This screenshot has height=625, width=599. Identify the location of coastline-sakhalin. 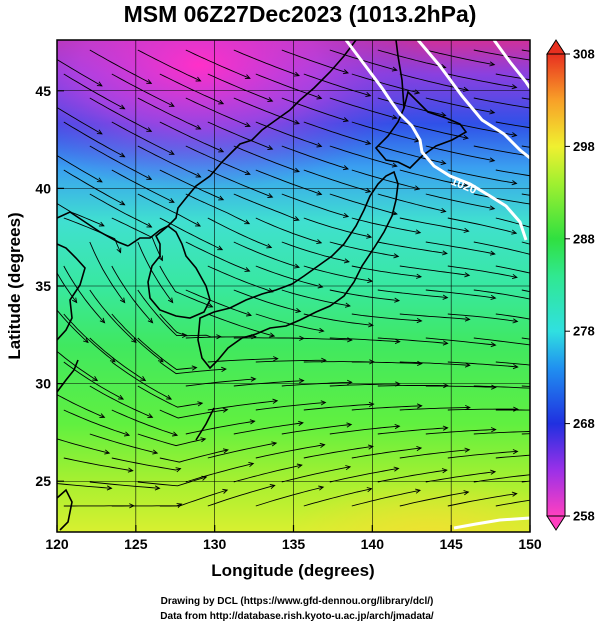
(400, 74).